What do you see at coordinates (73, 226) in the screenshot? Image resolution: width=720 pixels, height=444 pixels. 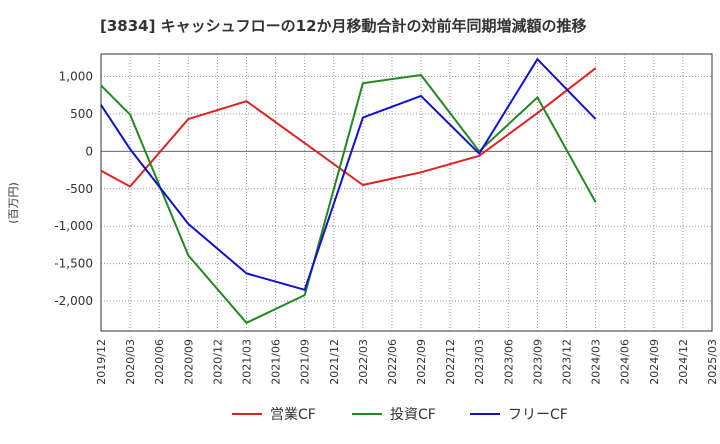 I see `y-tick-label: -1,000` at bounding box center [73, 226].